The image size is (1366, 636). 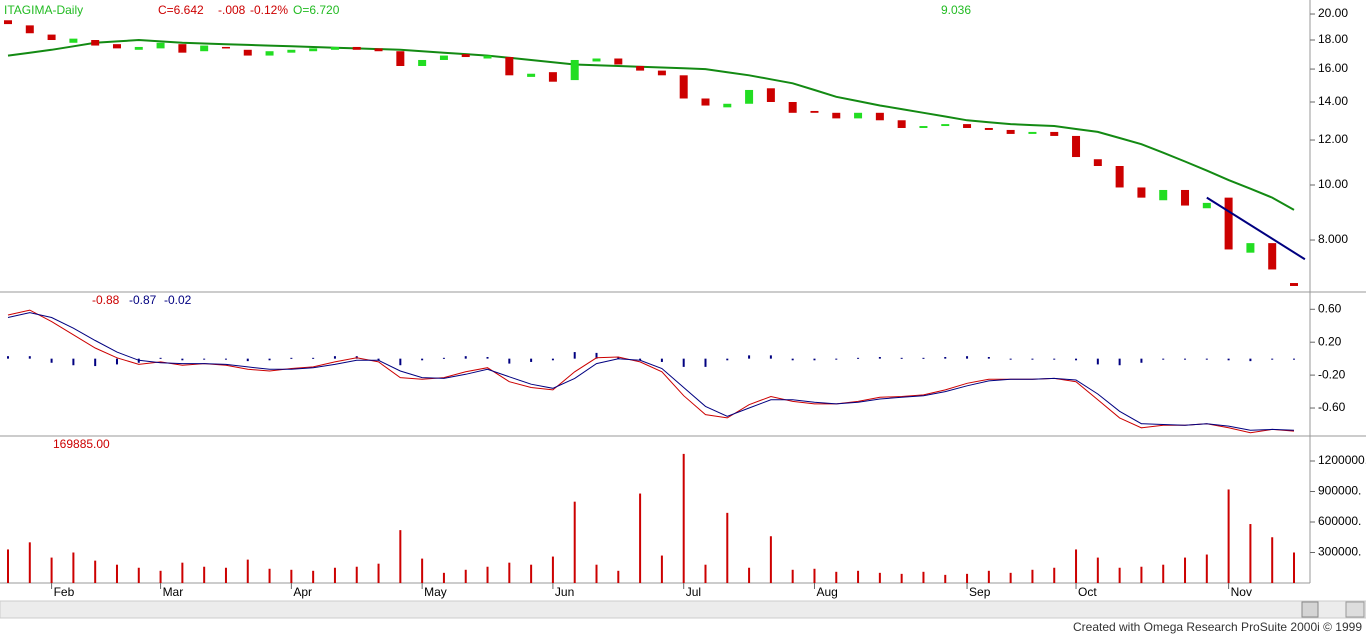 I want to click on scroll-thumb, so click(x=1310, y=609).